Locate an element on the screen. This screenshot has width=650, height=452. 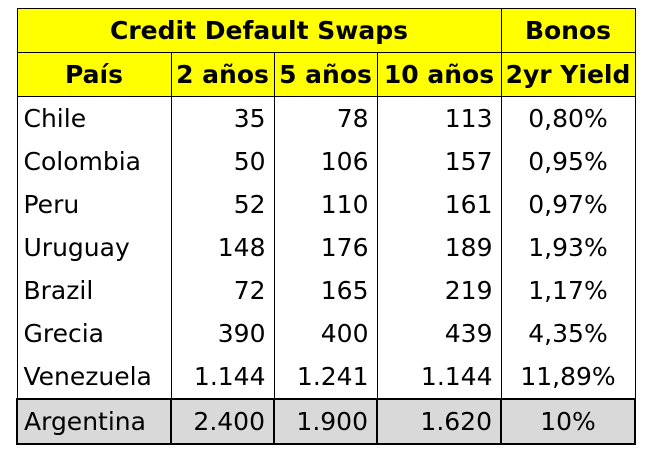
cds-2y-cell: 35 is located at coordinates (222, 118).